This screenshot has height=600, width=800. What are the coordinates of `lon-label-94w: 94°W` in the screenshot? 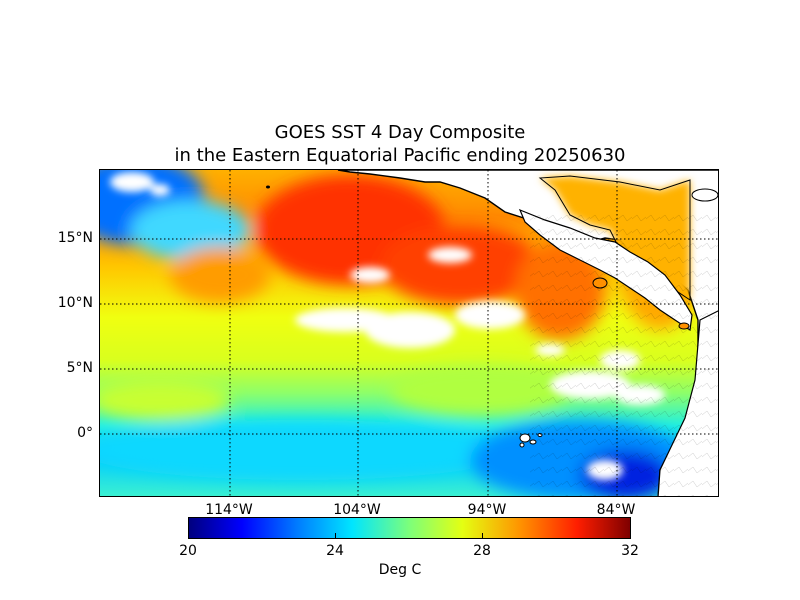 It's located at (487, 510).